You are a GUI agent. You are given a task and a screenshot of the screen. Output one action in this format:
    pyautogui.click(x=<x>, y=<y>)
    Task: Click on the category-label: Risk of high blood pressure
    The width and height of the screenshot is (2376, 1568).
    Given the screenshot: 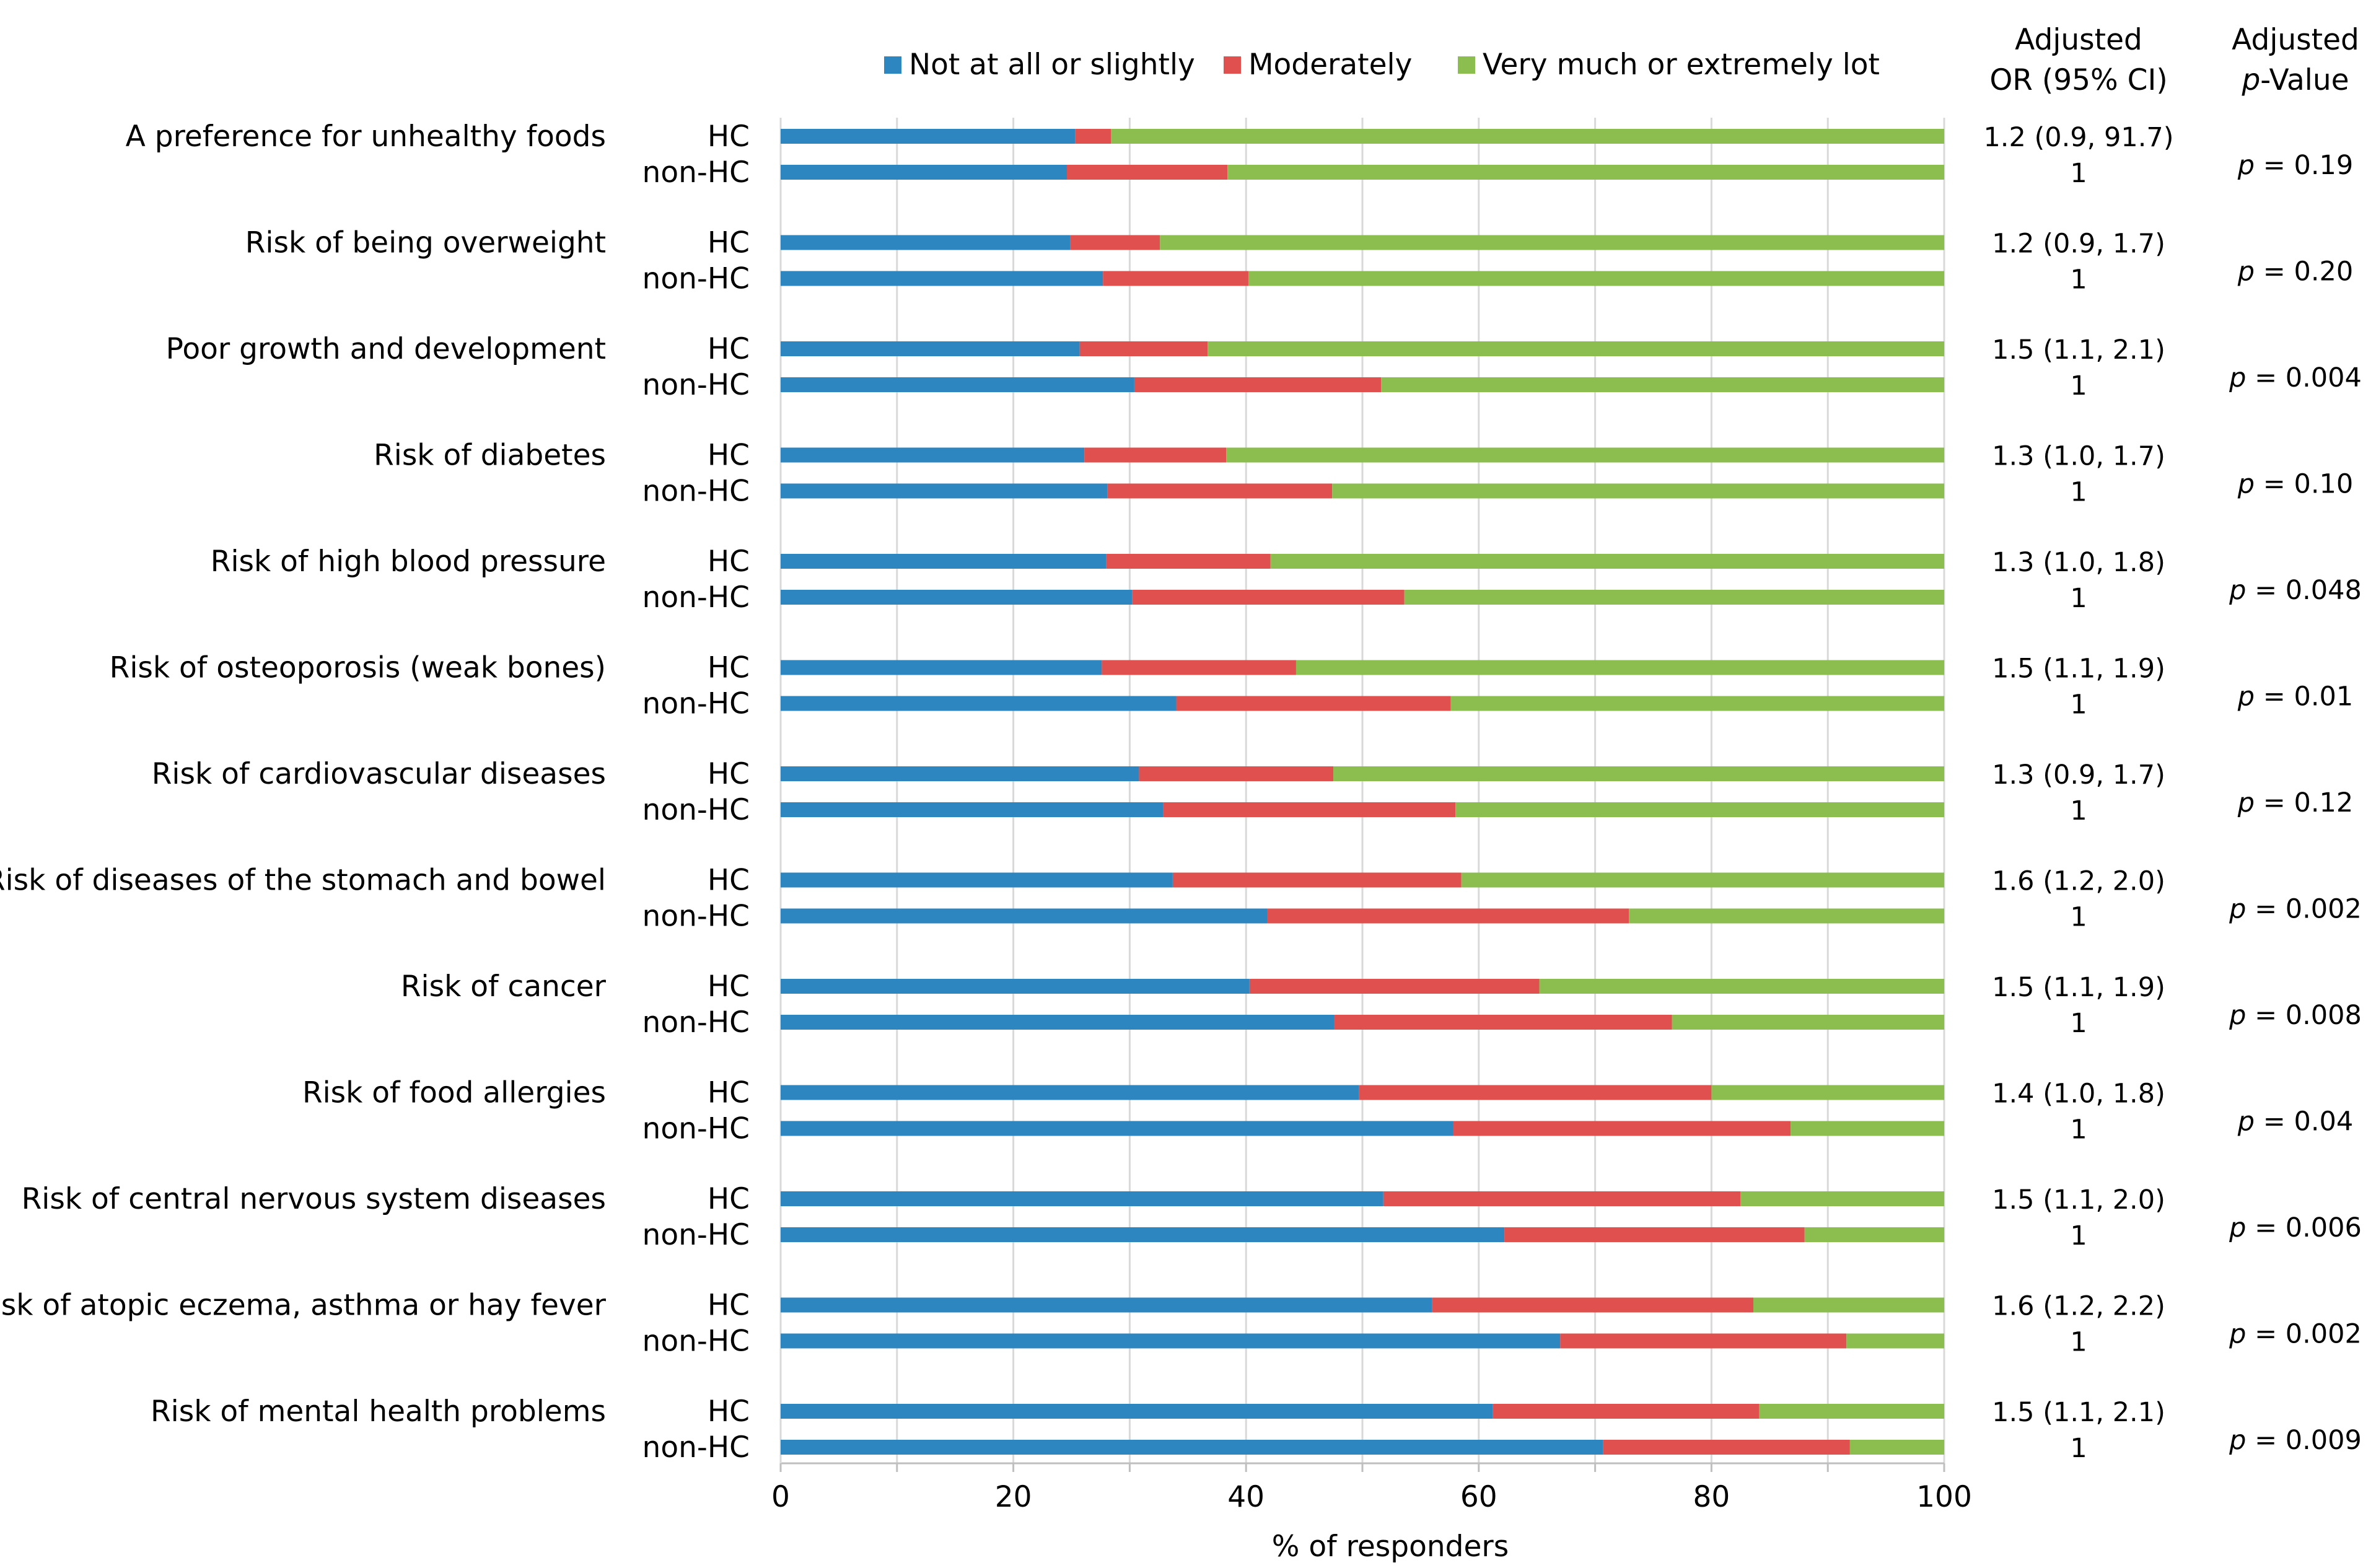 What is the action you would take?
    pyautogui.click(x=408, y=562)
    